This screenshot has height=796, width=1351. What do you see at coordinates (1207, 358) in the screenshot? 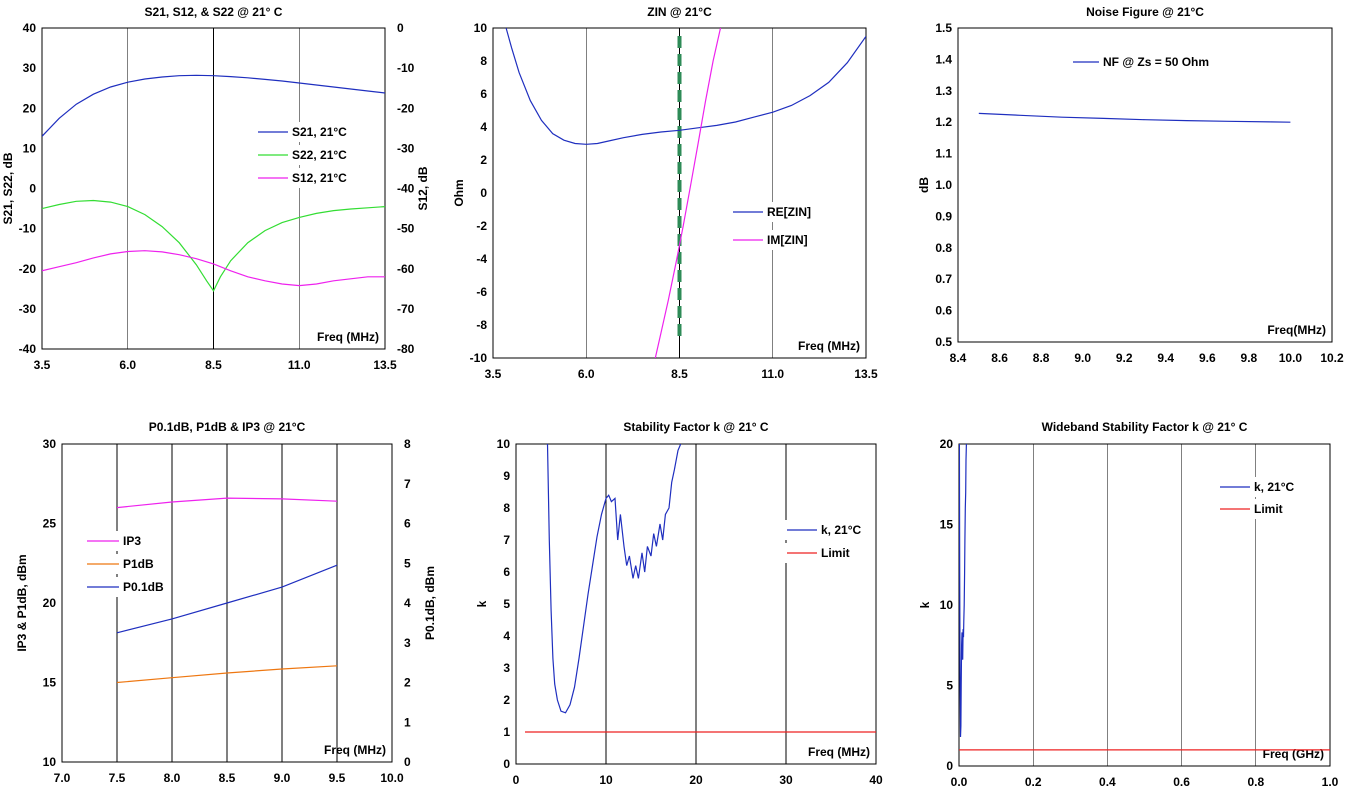
I see `x-tick-label: 9.6` at bounding box center [1207, 358].